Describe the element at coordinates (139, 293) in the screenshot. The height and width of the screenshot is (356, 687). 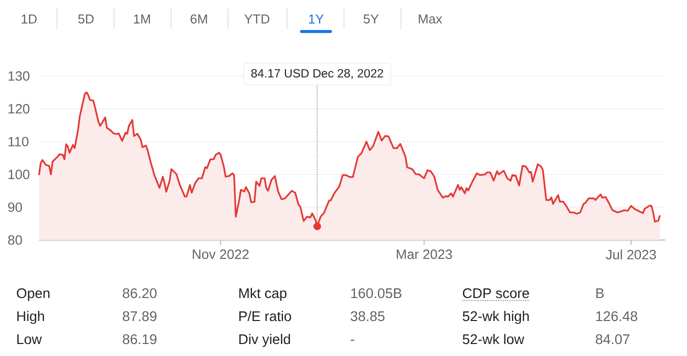
I see `text: 86.20` at that location.